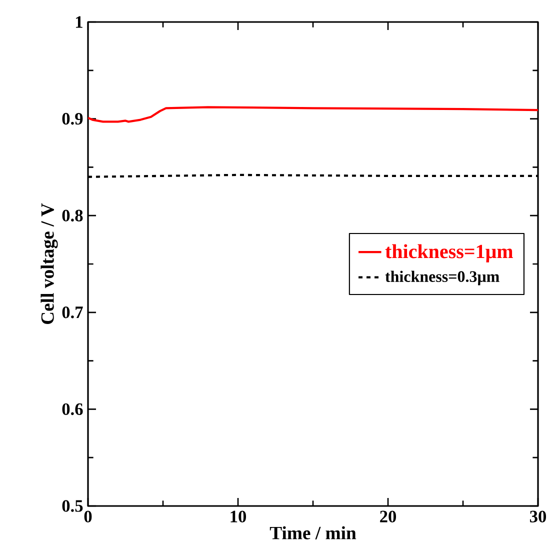 The width and height of the screenshot is (552, 550). What do you see at coordinates (72, 118) in the screenshot?
I see `y-tick-label: 0.9` at bounding box center [72, 118].